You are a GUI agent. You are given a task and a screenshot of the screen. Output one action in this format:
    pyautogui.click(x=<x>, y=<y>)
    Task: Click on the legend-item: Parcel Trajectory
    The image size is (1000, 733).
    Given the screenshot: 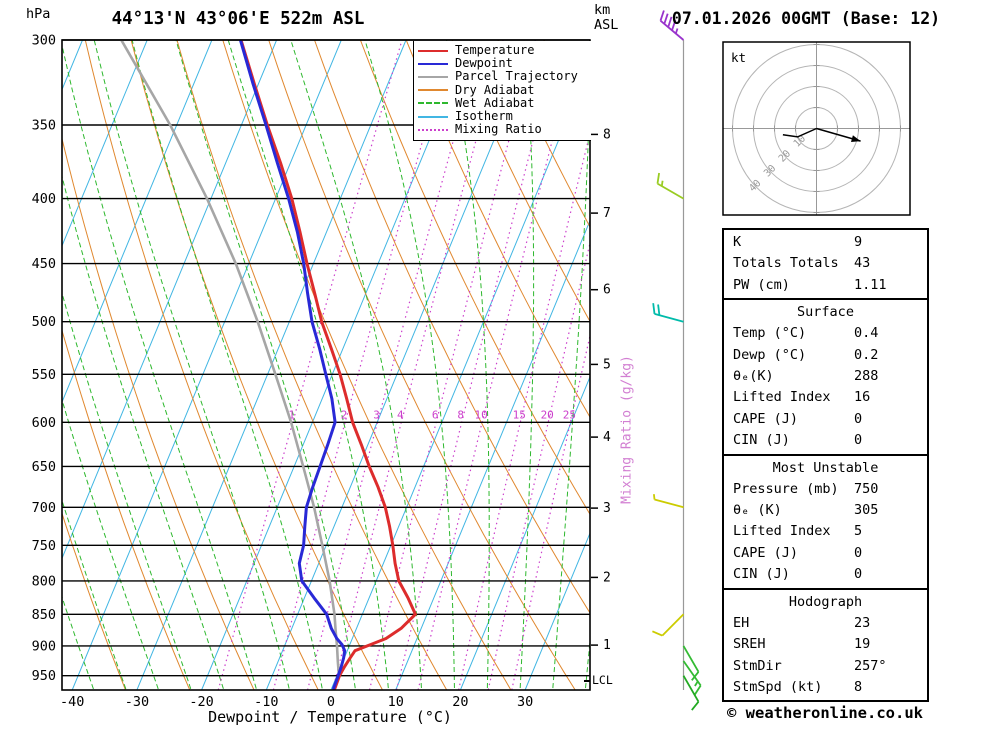 What is the action you would take?
    pyautogui.click(x=504, y=76)
    